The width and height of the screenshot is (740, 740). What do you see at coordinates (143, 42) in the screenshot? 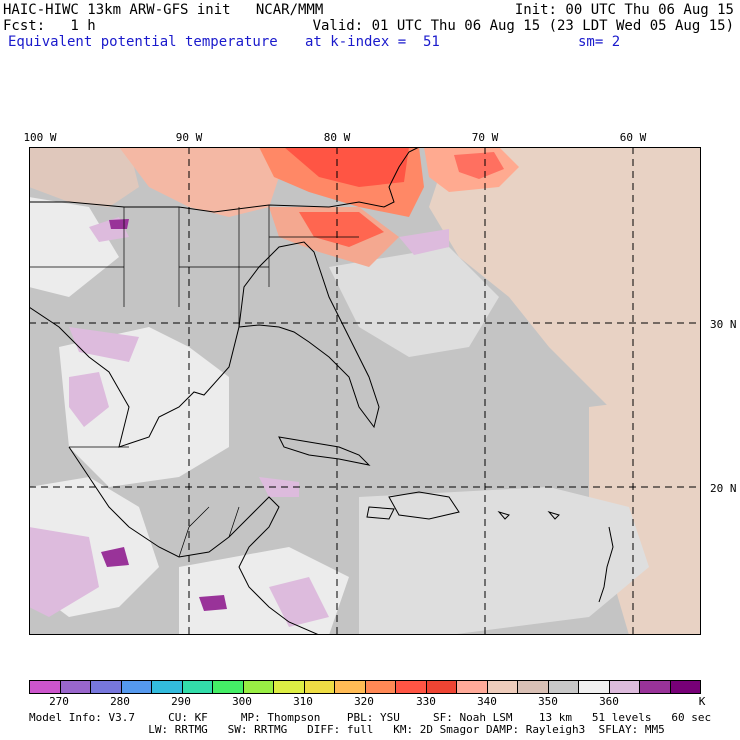
I see `field-name: Equivalent potential temperature` at bounding box center [143, 42].